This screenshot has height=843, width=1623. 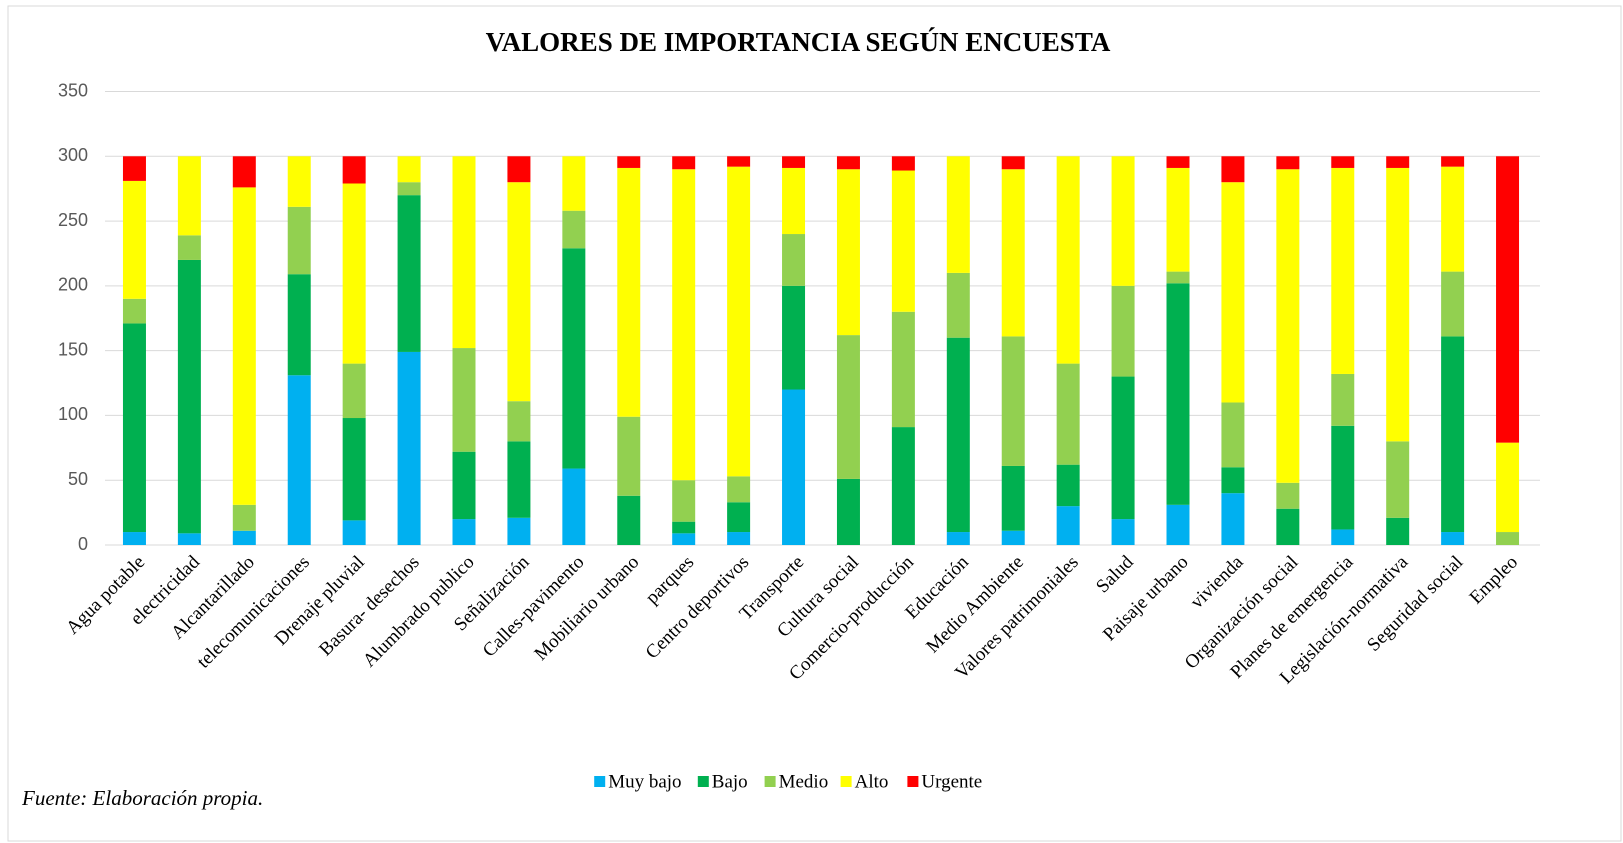 I want to click on x-tick-label: Calles-pavimento, so click(x=534, y=607).